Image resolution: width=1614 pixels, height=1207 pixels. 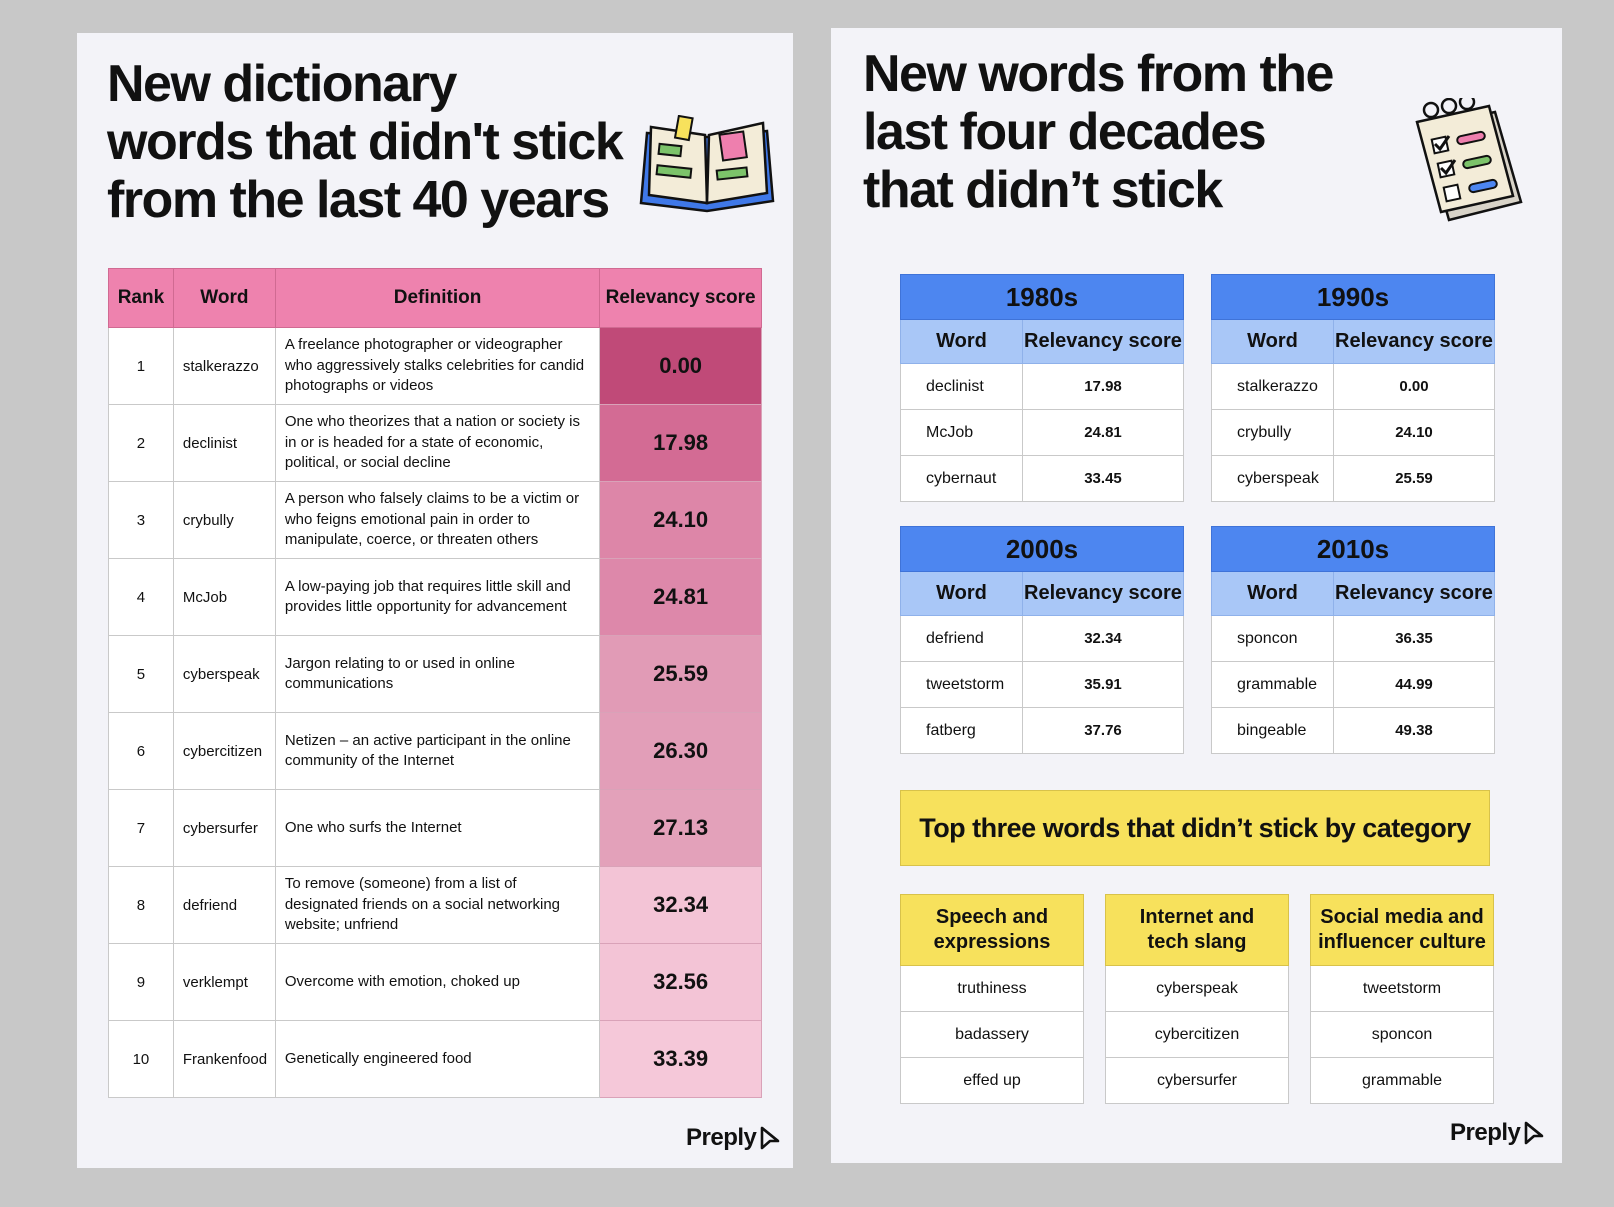 I want to click on rank-cell: 6, so click(x=141, y=751).